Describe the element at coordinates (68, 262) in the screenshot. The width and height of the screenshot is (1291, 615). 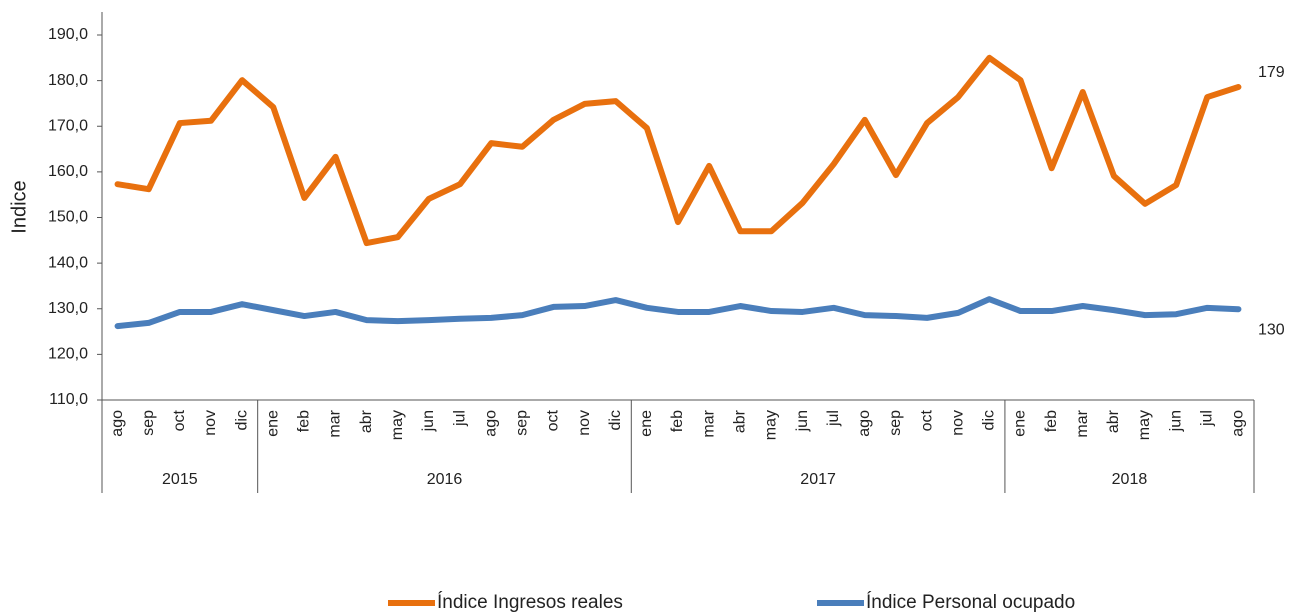
I see `y-tick-label: 140,0` at that location.